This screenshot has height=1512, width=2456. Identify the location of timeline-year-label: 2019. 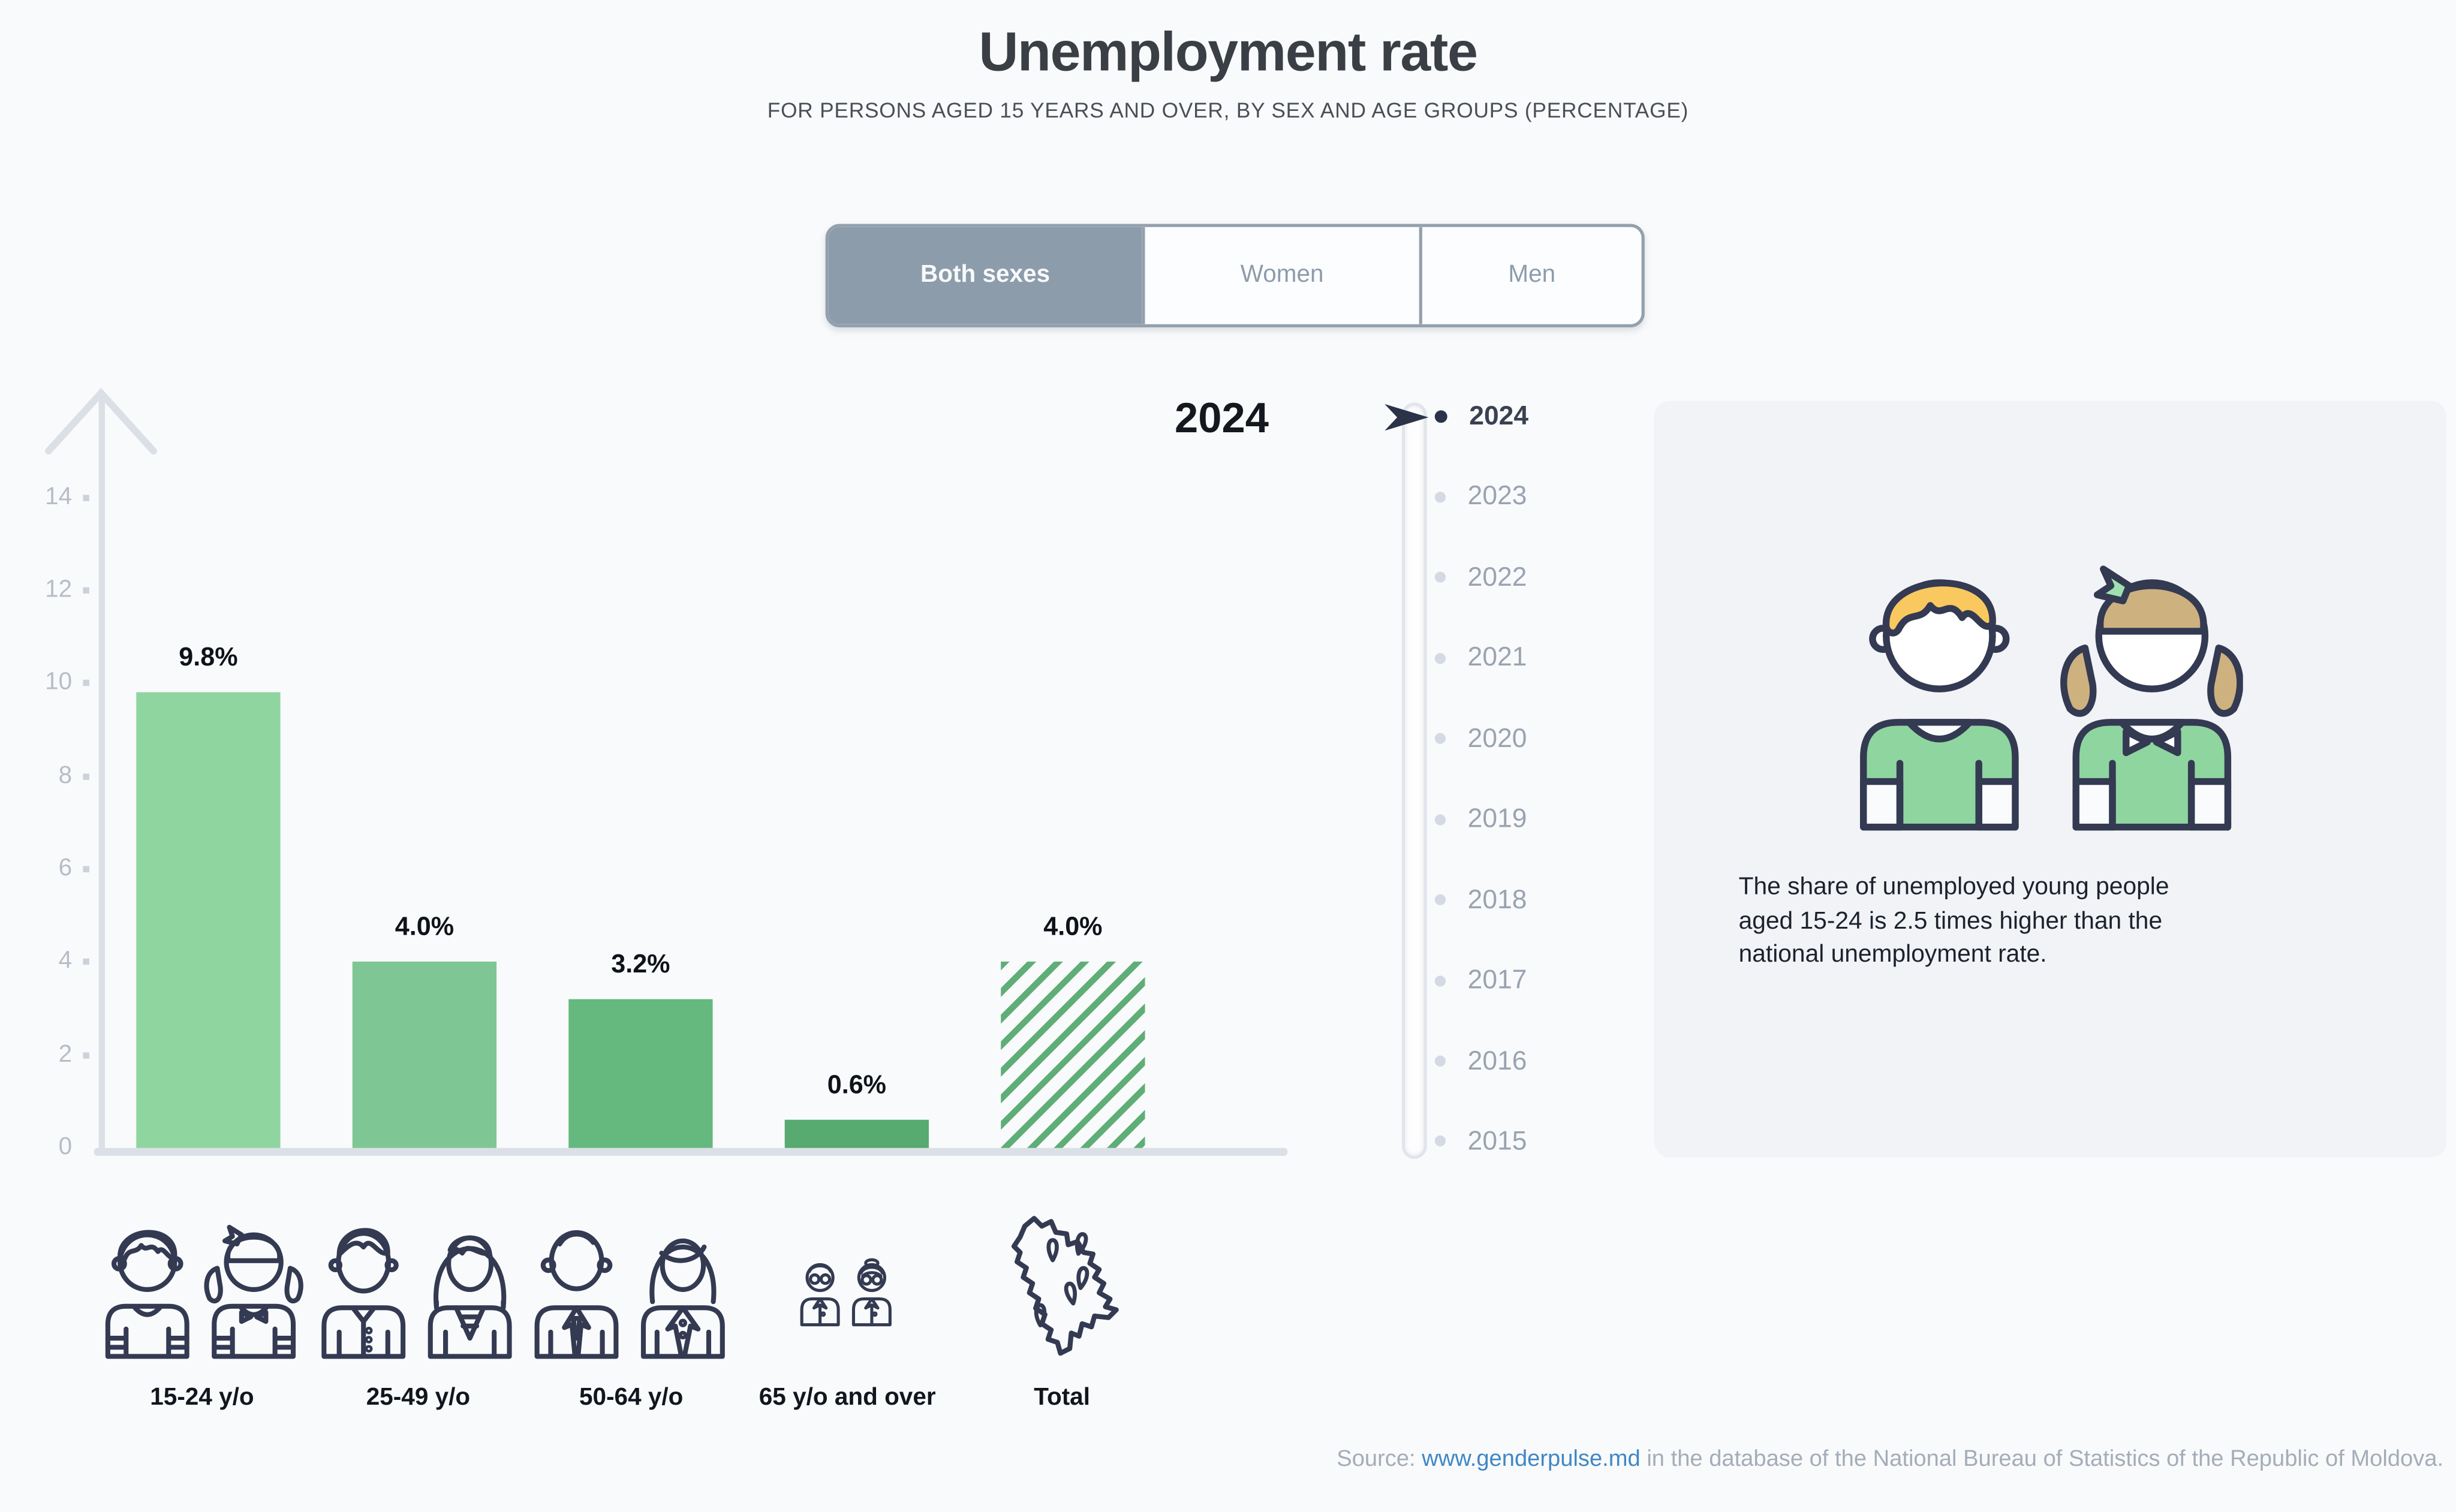
(1497, 818).